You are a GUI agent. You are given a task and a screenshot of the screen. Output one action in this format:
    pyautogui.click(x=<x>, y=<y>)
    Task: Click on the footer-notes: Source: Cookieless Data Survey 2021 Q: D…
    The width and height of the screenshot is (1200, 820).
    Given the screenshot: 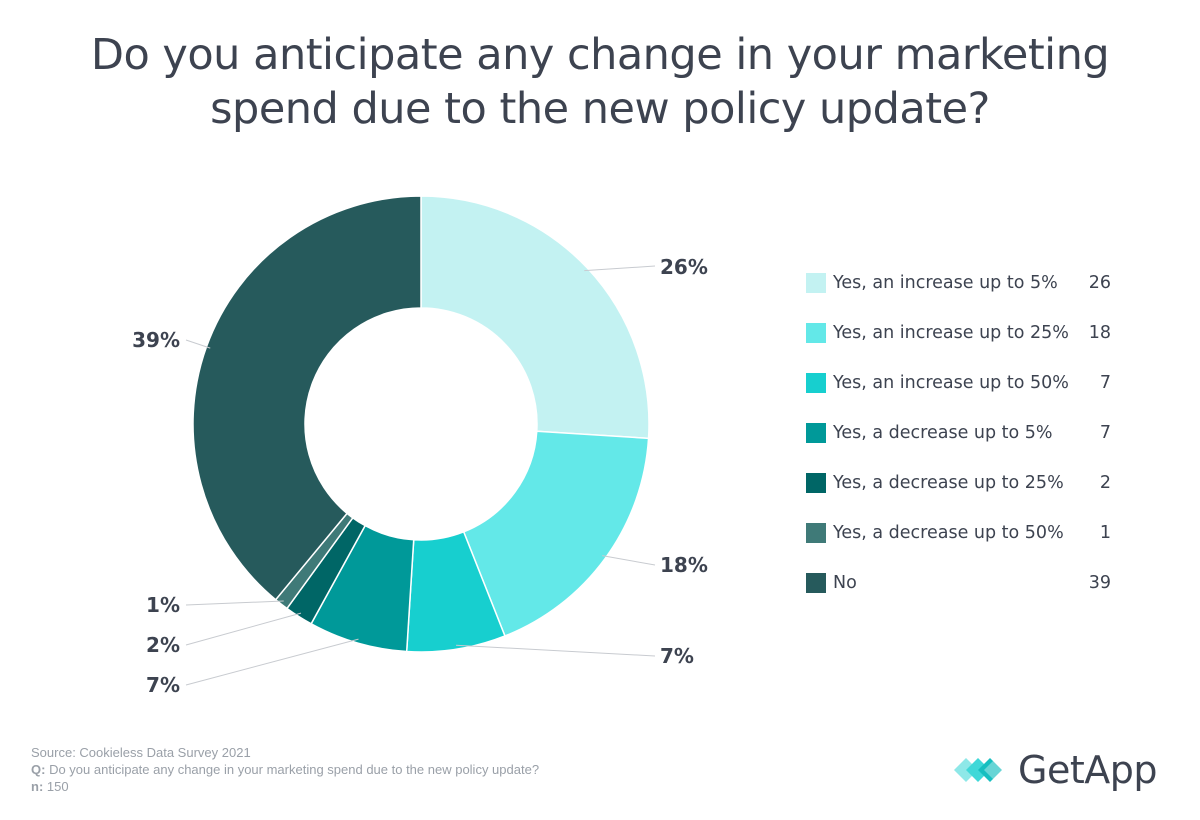 What is the action you would take?
    pyautogui.click(x=285, y=769)
    